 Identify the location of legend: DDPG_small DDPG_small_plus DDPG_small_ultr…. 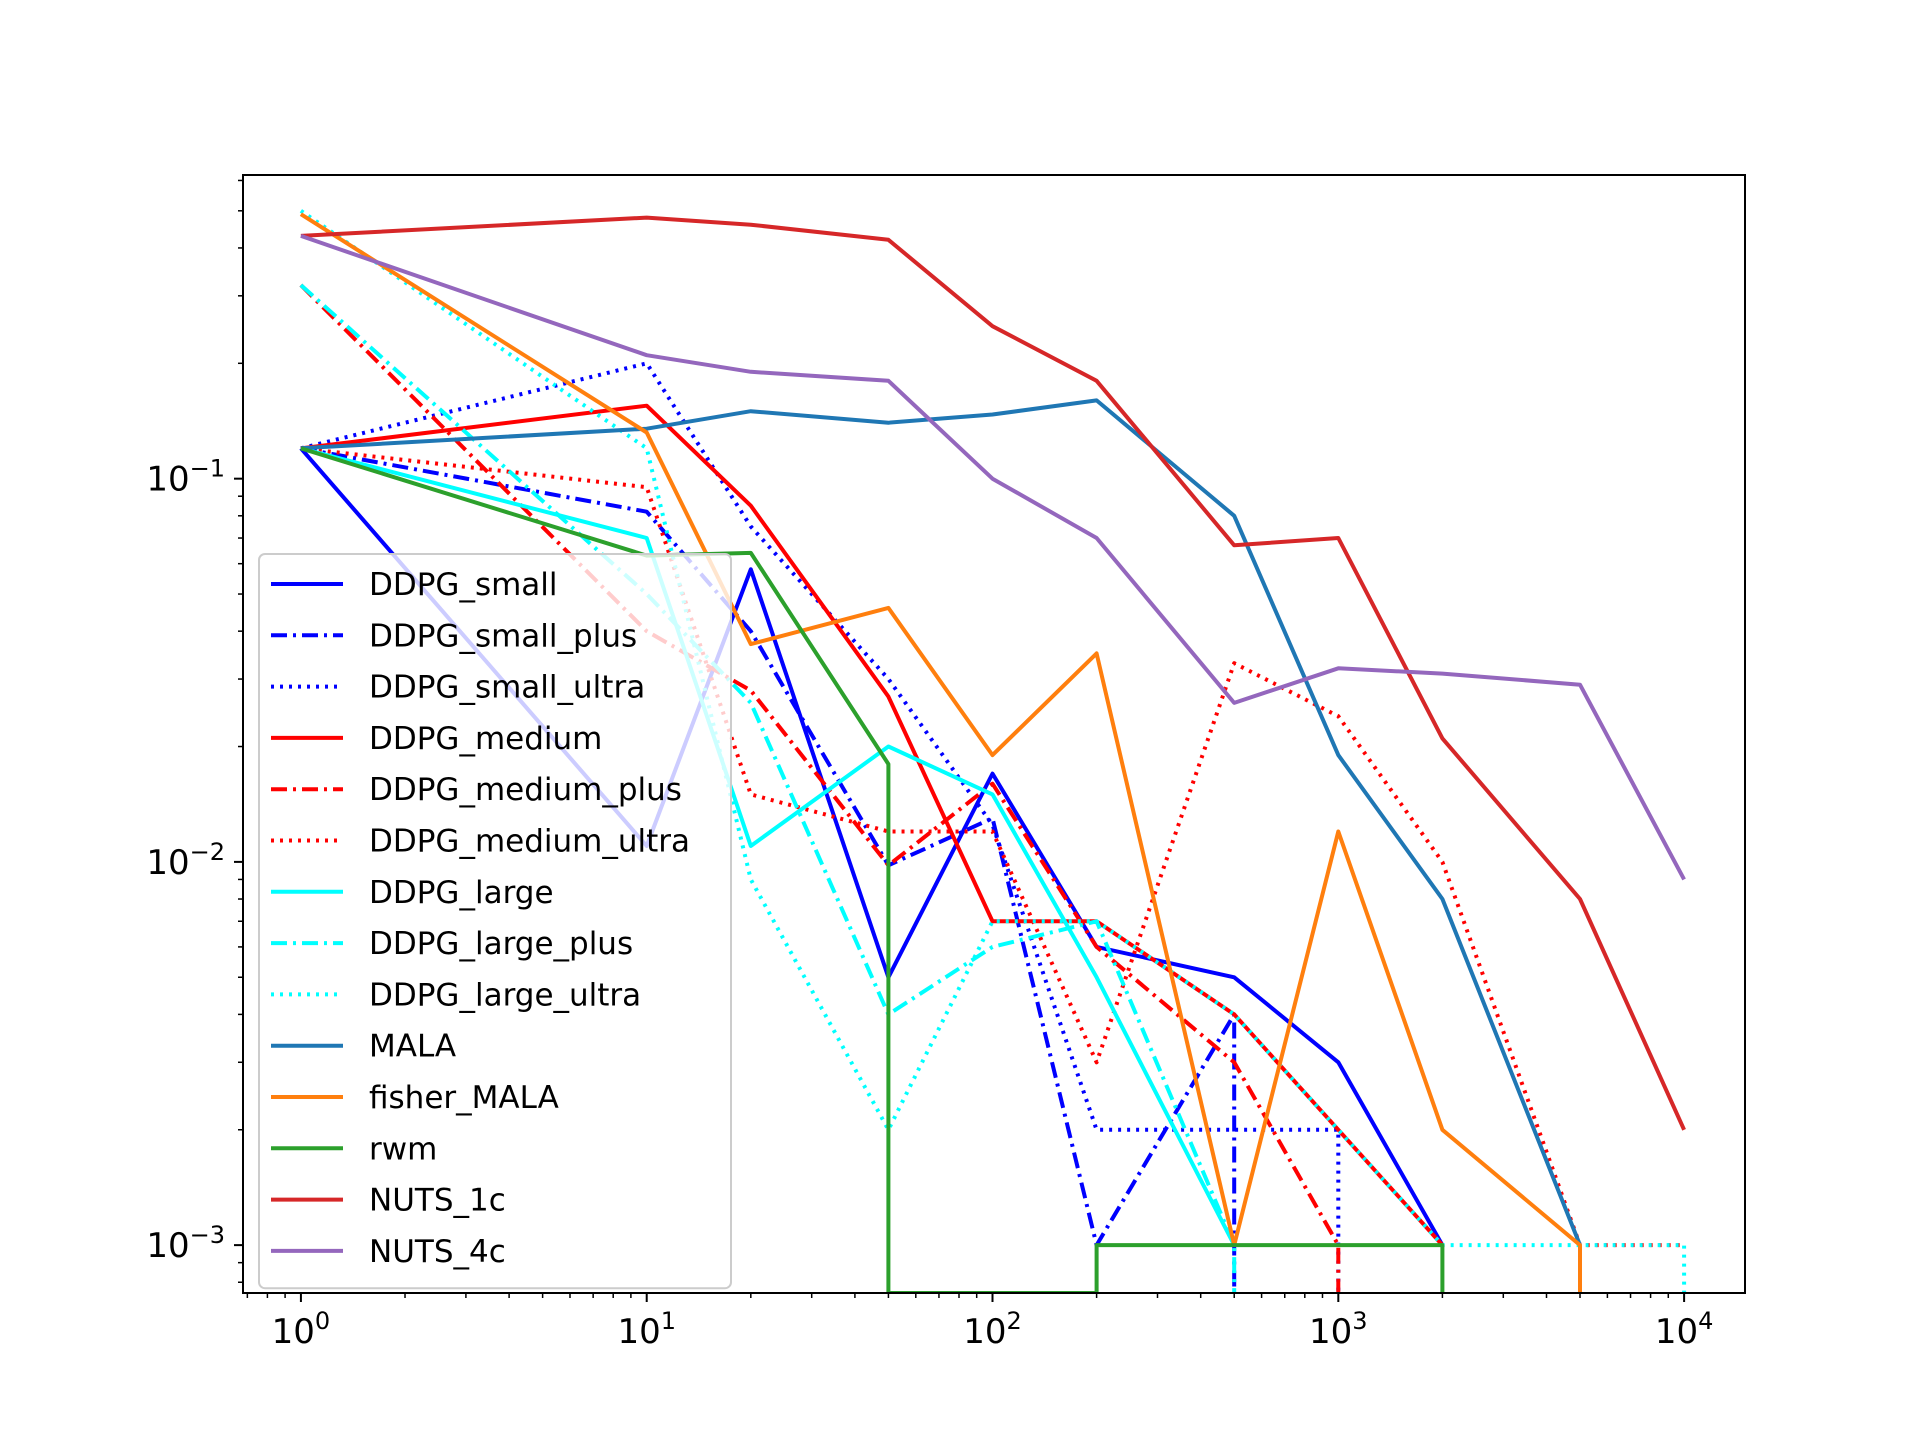
(495, 921).